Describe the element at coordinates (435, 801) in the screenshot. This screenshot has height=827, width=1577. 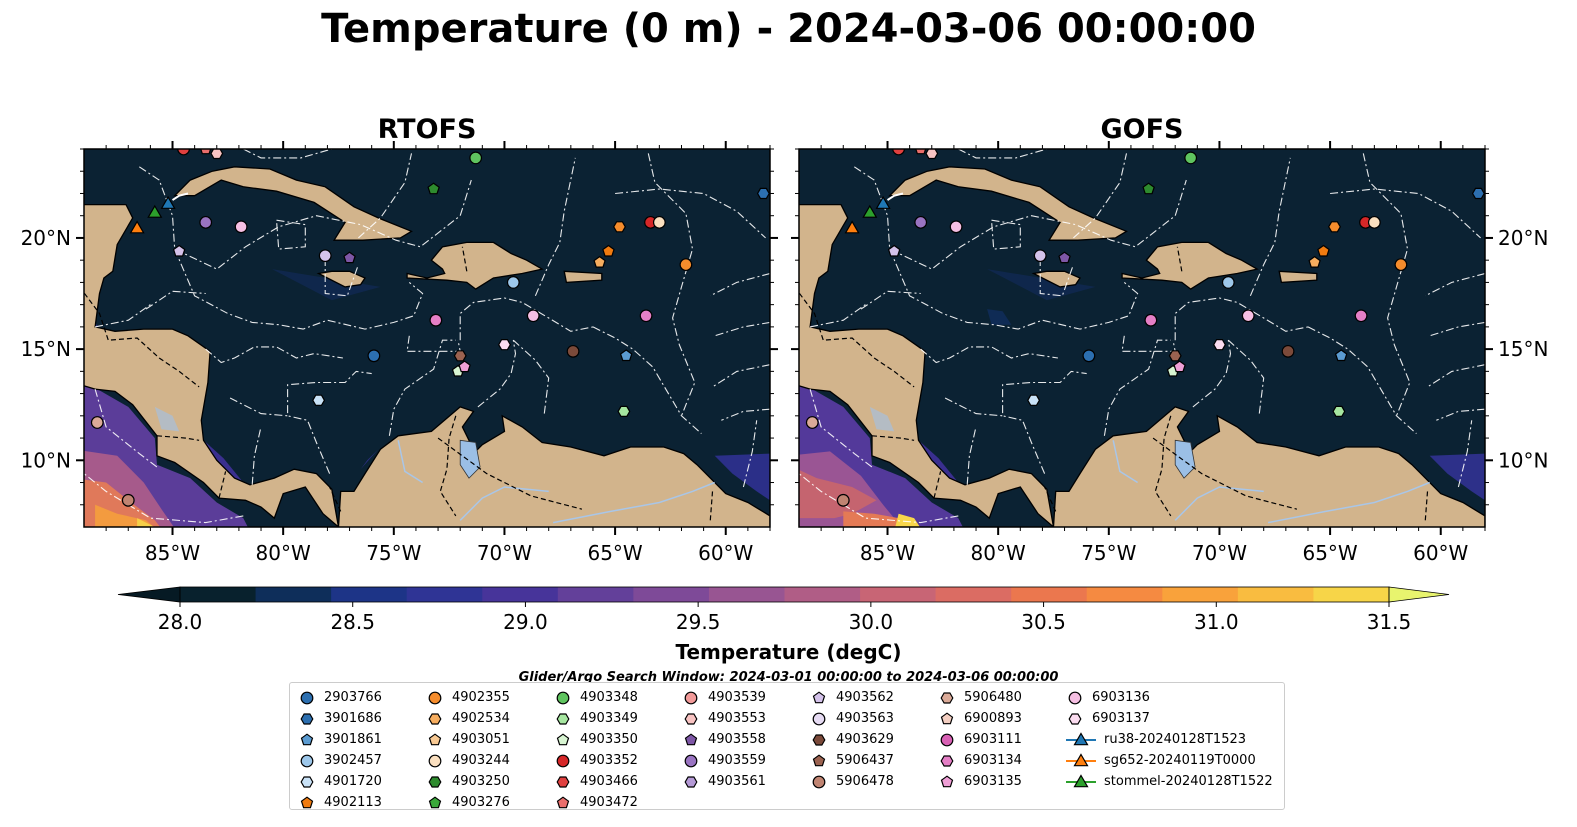
I see `legend-pentagon-icon` at that location.